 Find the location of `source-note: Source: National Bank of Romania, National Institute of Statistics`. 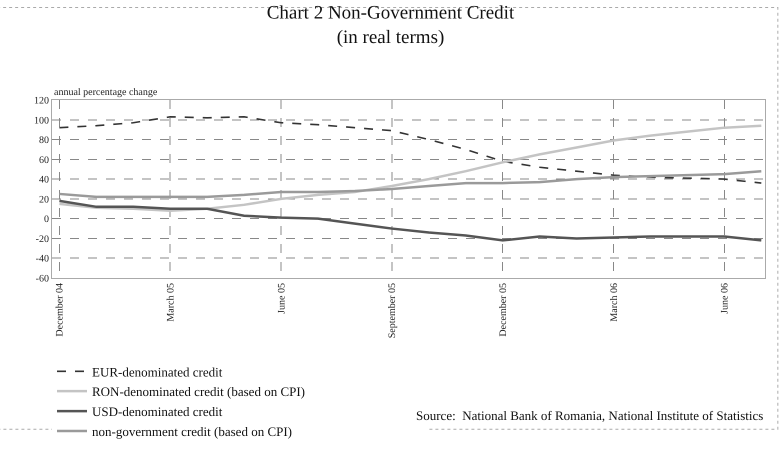

source-note: Source: National Bank of Romania, National Institute of Statistics is located at coordinates (590, 415).